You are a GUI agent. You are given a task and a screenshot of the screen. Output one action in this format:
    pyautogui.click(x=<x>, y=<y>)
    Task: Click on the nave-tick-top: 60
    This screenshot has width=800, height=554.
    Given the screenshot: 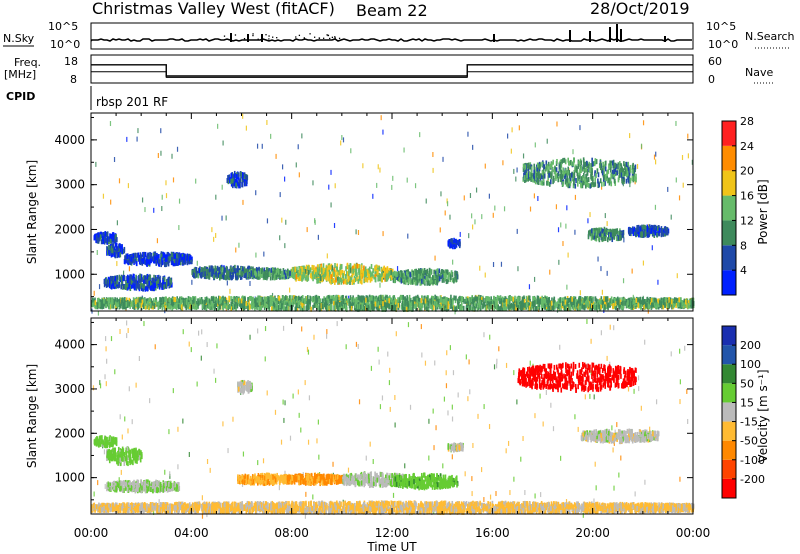 What is the action you would take?
    pyautogui.click(x=715, y=61)
    